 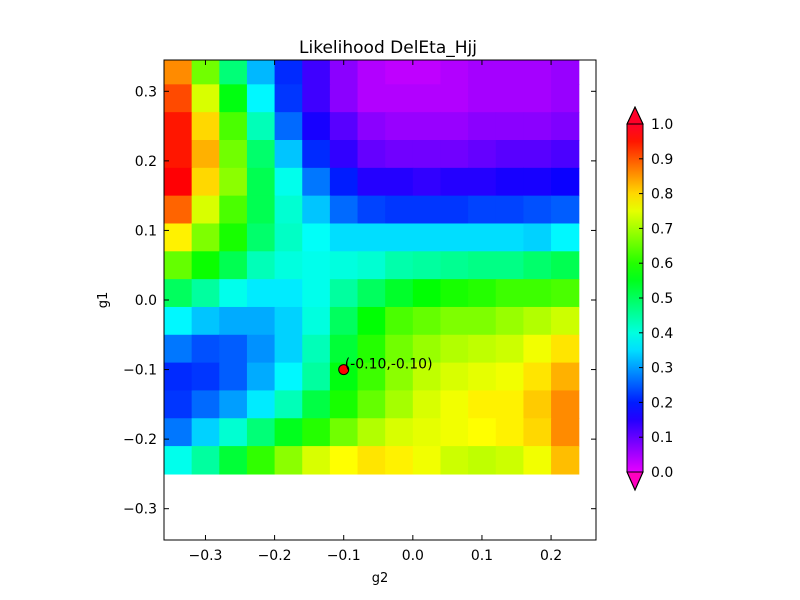 What do you see at coordinates (662, 403) in the screenshot?
I see `colorbar-tick-label: 0.2` at bounding box center [662, 403].